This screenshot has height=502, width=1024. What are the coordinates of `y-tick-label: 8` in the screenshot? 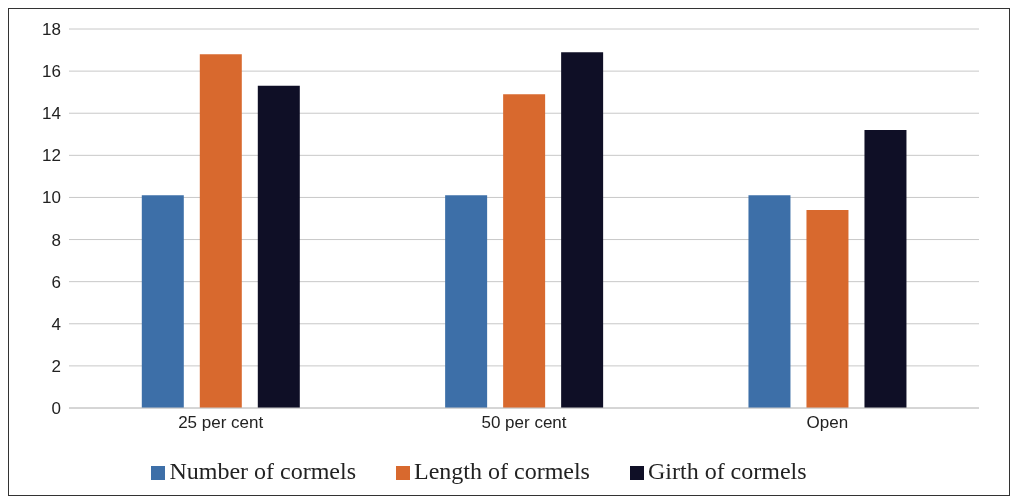 It's located at (56, 240).